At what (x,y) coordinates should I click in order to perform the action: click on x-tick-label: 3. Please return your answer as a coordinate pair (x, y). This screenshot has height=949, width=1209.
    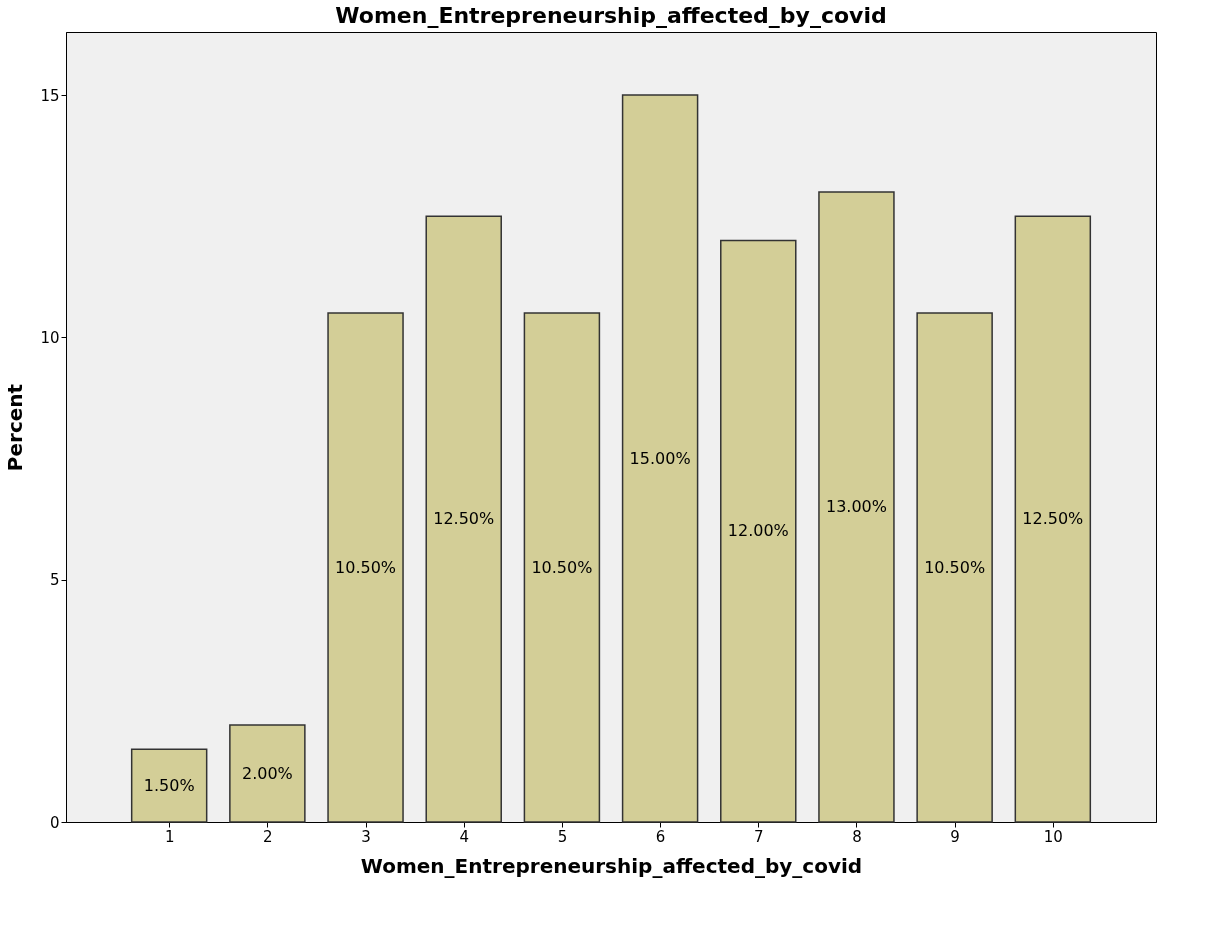
    Looking at the image, I should click on (366, 836).